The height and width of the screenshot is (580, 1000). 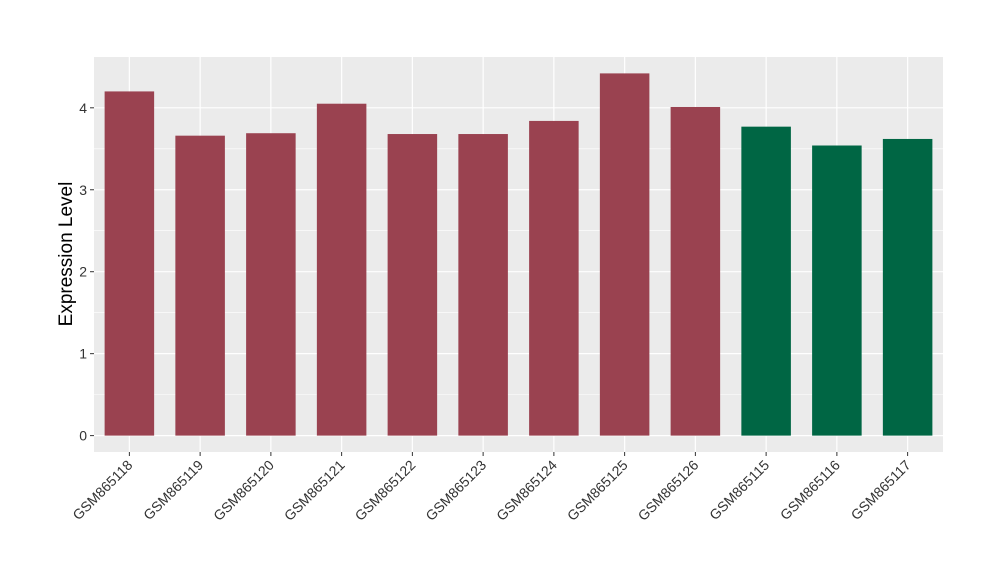 I want to click on x-tick-label: GSM865121, so click(x=314, y=490).